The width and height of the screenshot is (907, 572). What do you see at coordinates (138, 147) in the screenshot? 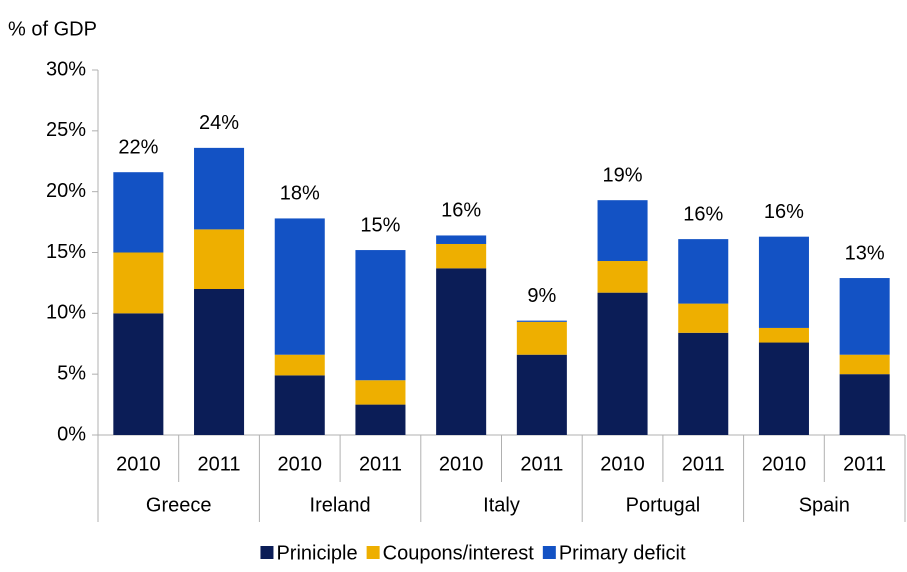
I see `total-label: 22%` at bounding box center [138, 147].